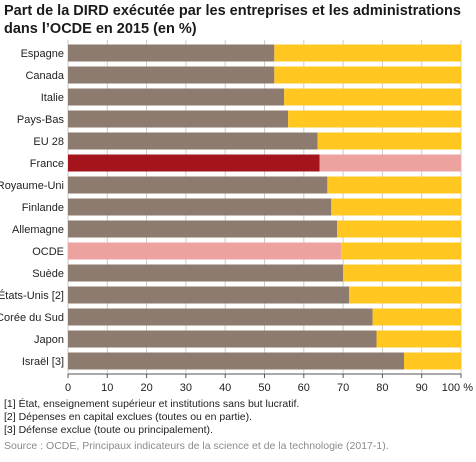  I want to click on category-label: Finlande, so click(43, 208).